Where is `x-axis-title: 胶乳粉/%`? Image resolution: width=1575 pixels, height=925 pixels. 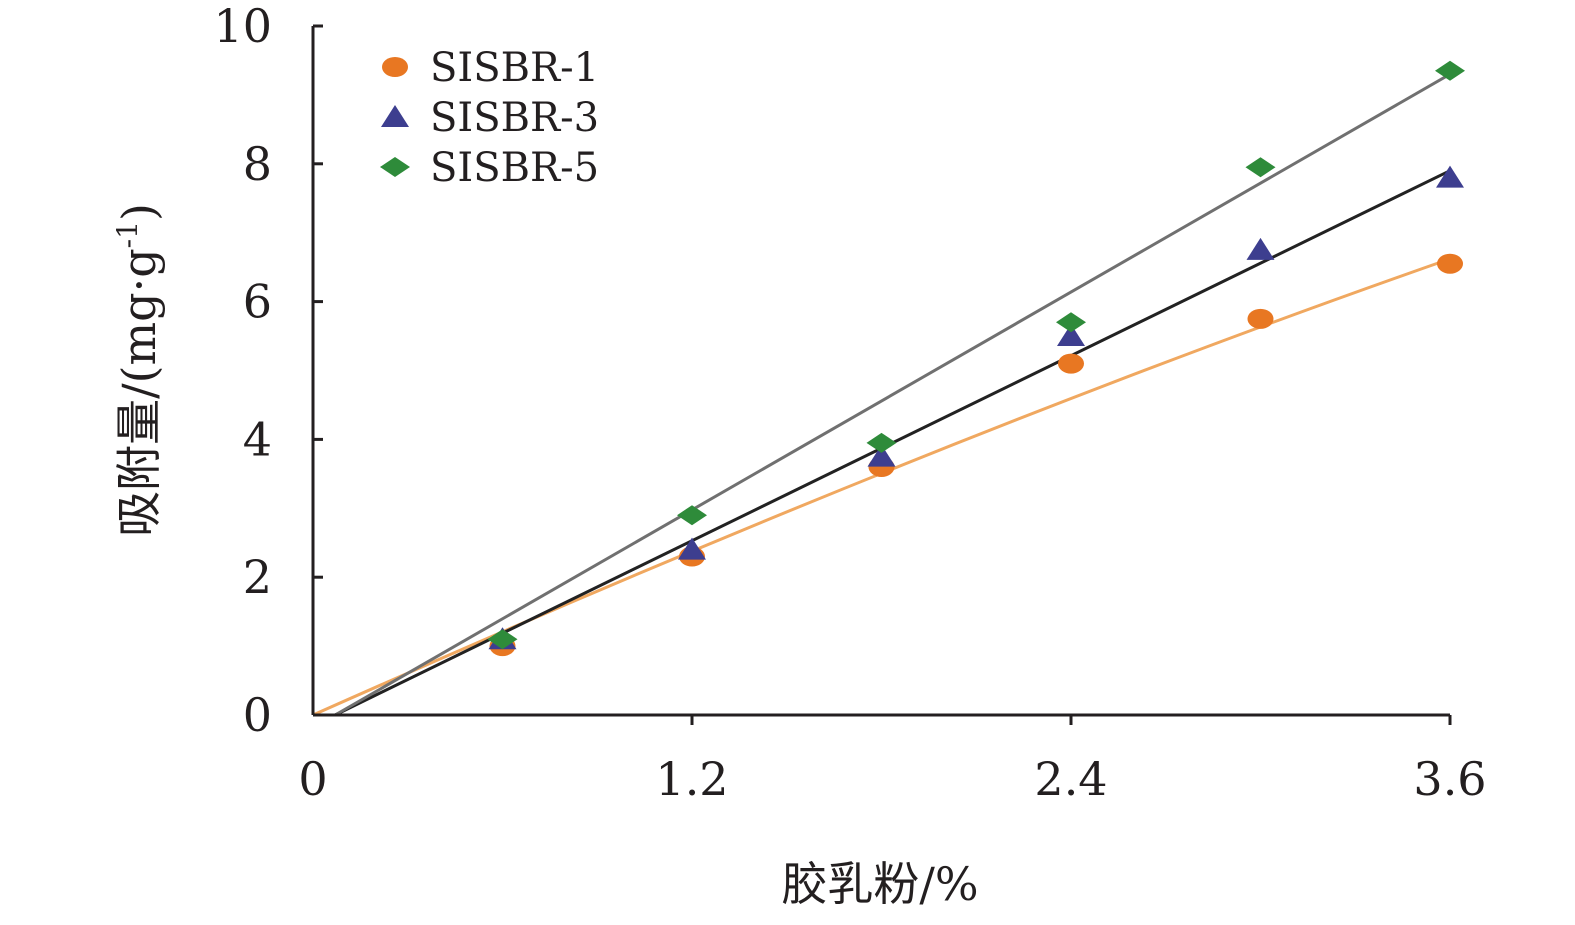
x-axis-title: 胶乳粉/% is located at coordinates (879, 884).